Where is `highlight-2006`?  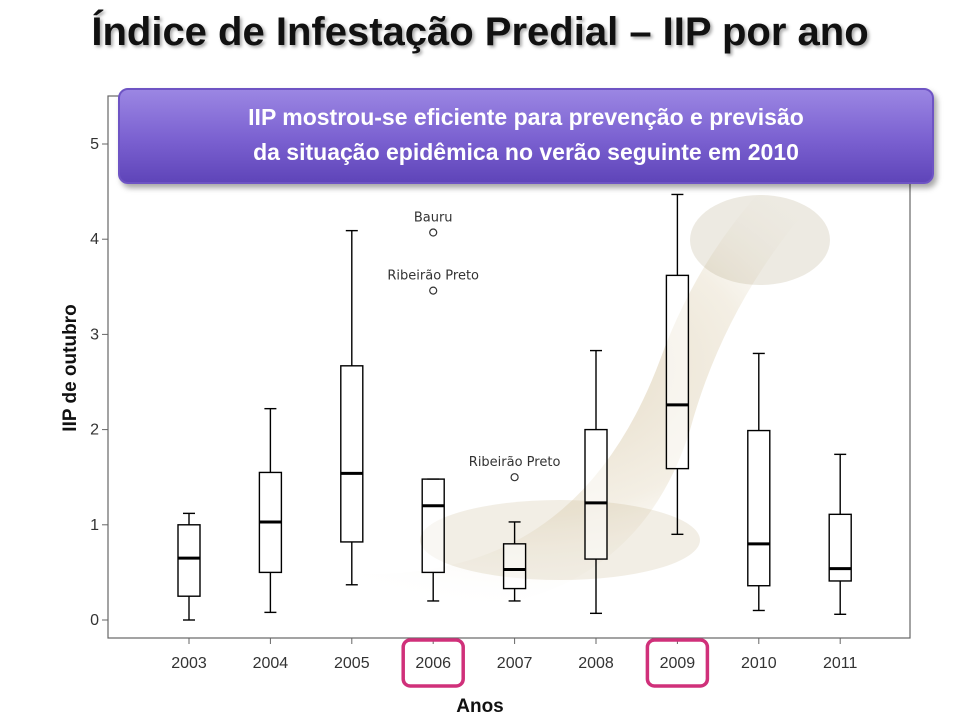
highlight-2006 is located at coordinates (433, 663).